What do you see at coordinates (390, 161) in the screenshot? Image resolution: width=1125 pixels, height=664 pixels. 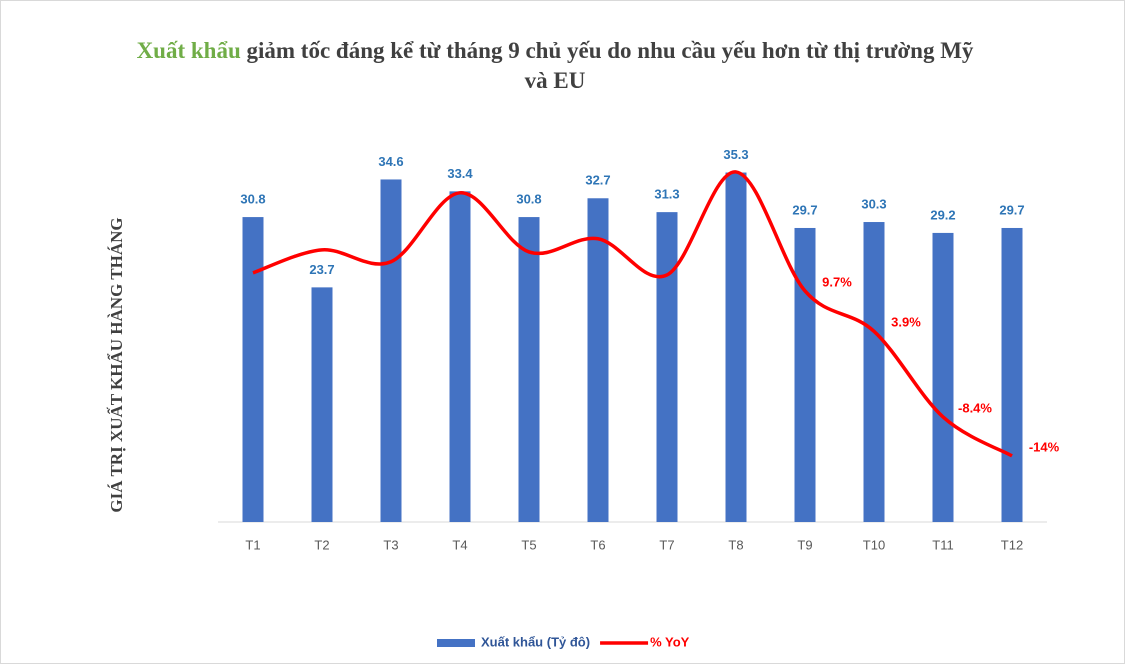 I see `bar-value-label: 34.6` at bounding box center [390, 161].